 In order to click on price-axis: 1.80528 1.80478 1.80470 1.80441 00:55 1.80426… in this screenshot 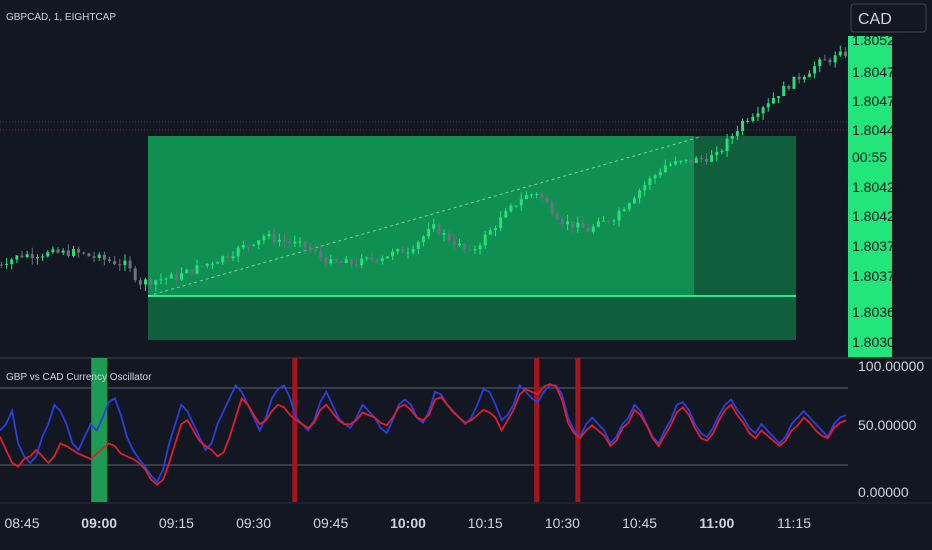, I will do `click(890, 195)`.